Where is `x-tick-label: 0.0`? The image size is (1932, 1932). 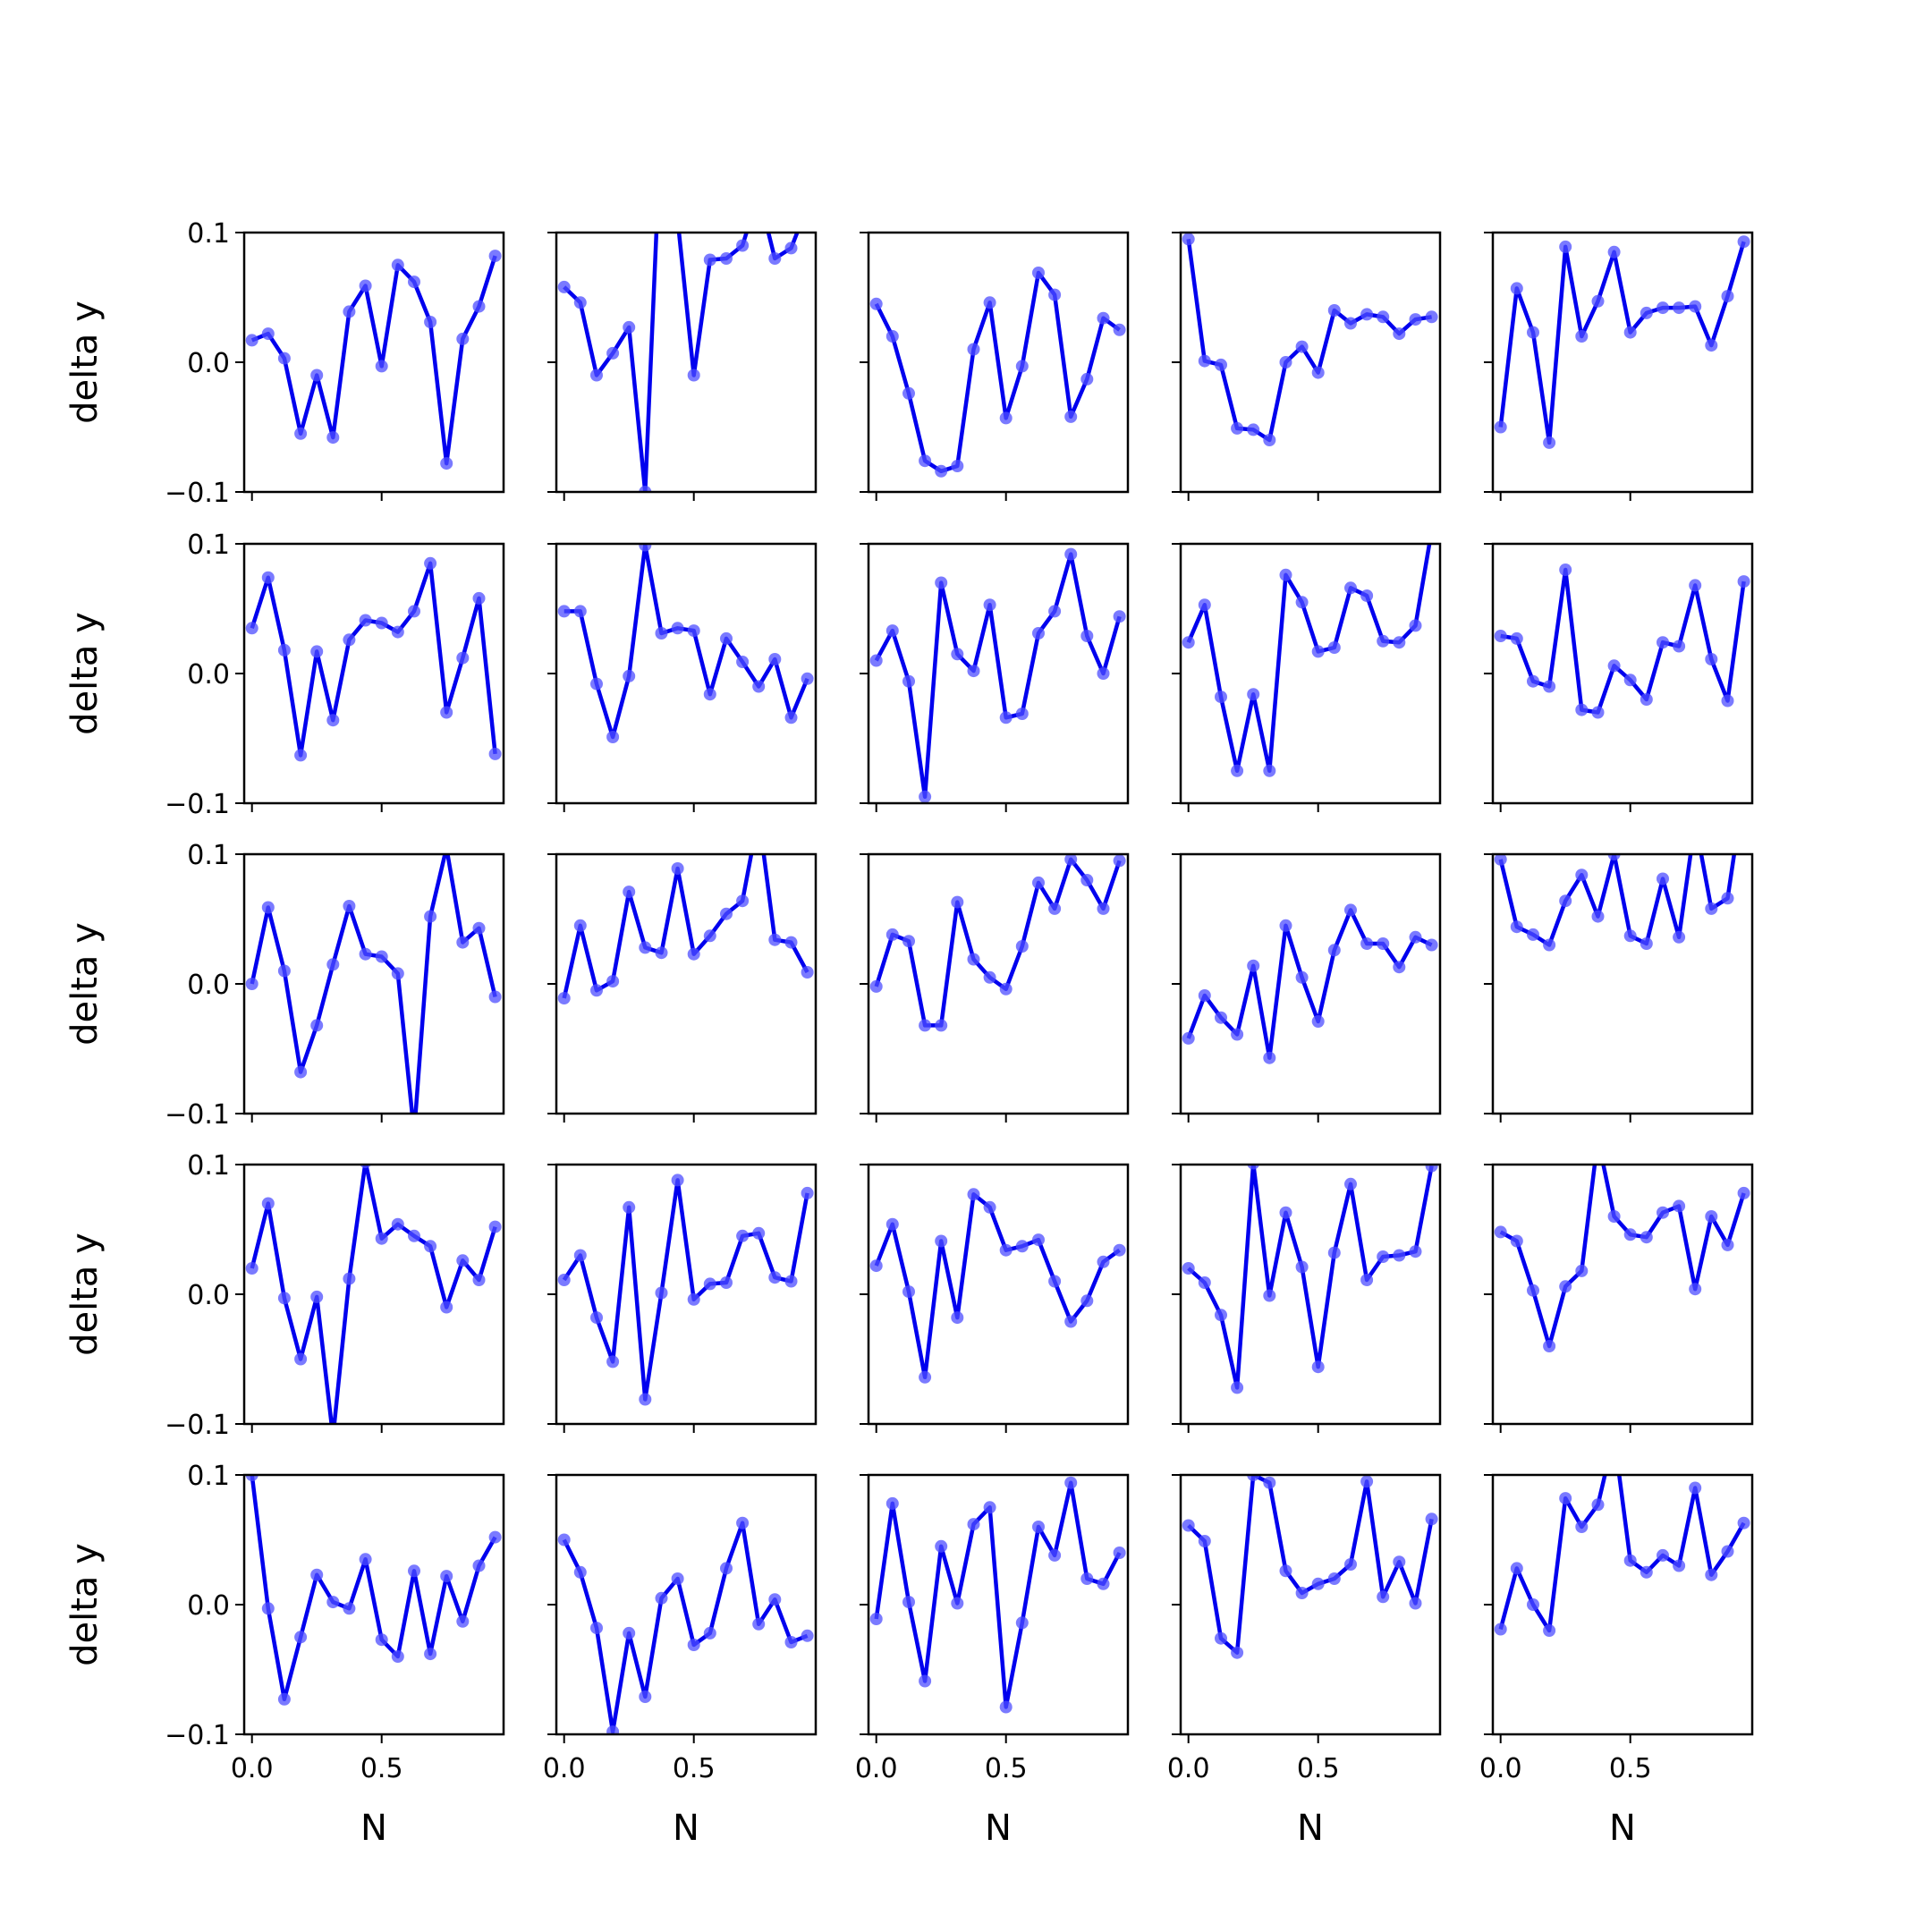 x-tick-label: 0.0 is located at coordinates (1500, 1768).